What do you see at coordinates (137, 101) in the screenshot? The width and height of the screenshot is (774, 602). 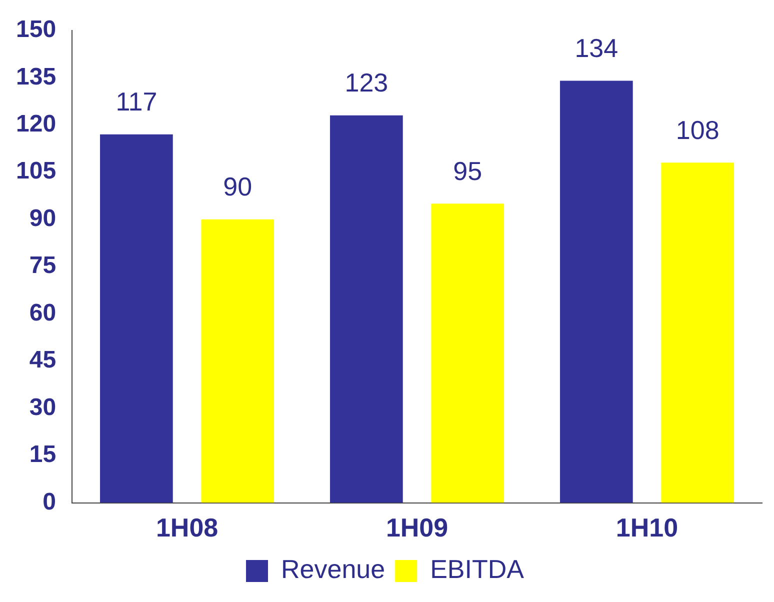 I see `data-label: 117` at bounding box center [137, 101].